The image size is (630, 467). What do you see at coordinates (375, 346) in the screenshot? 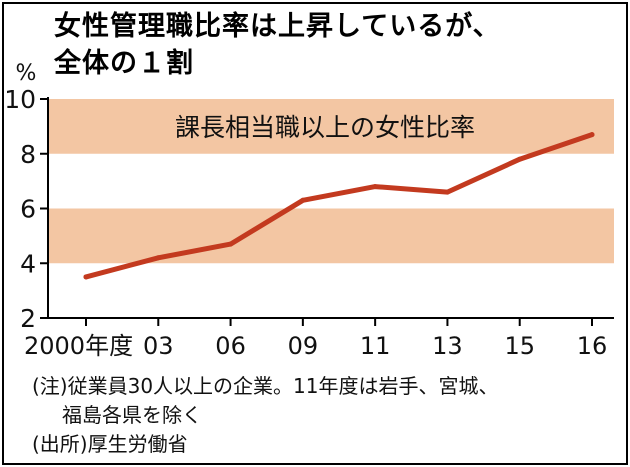
I see `x-tick-label-4: 11` at bounding box center [375, 346].